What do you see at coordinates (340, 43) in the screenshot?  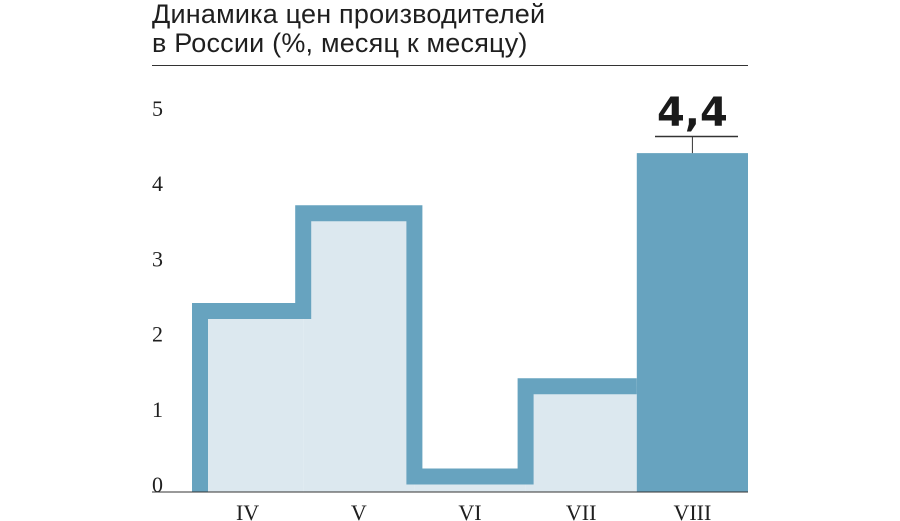 I see `chart-title-line-2: в России (%, месяц к месяцу)` at bounding box center [340, 43].